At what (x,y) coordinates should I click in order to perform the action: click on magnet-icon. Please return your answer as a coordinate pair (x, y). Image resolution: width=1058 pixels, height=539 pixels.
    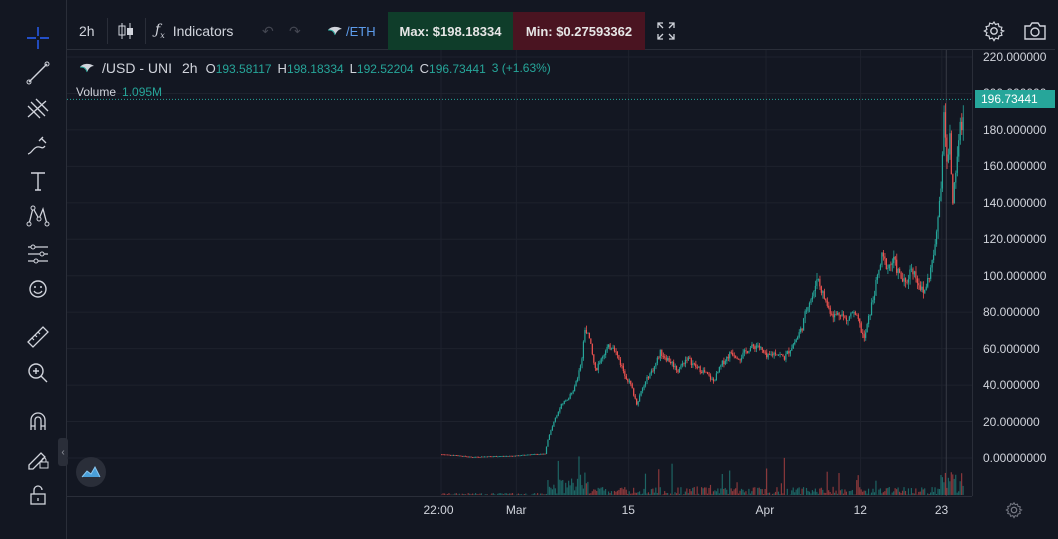
    Looking at the image, I should click on (38, 421).